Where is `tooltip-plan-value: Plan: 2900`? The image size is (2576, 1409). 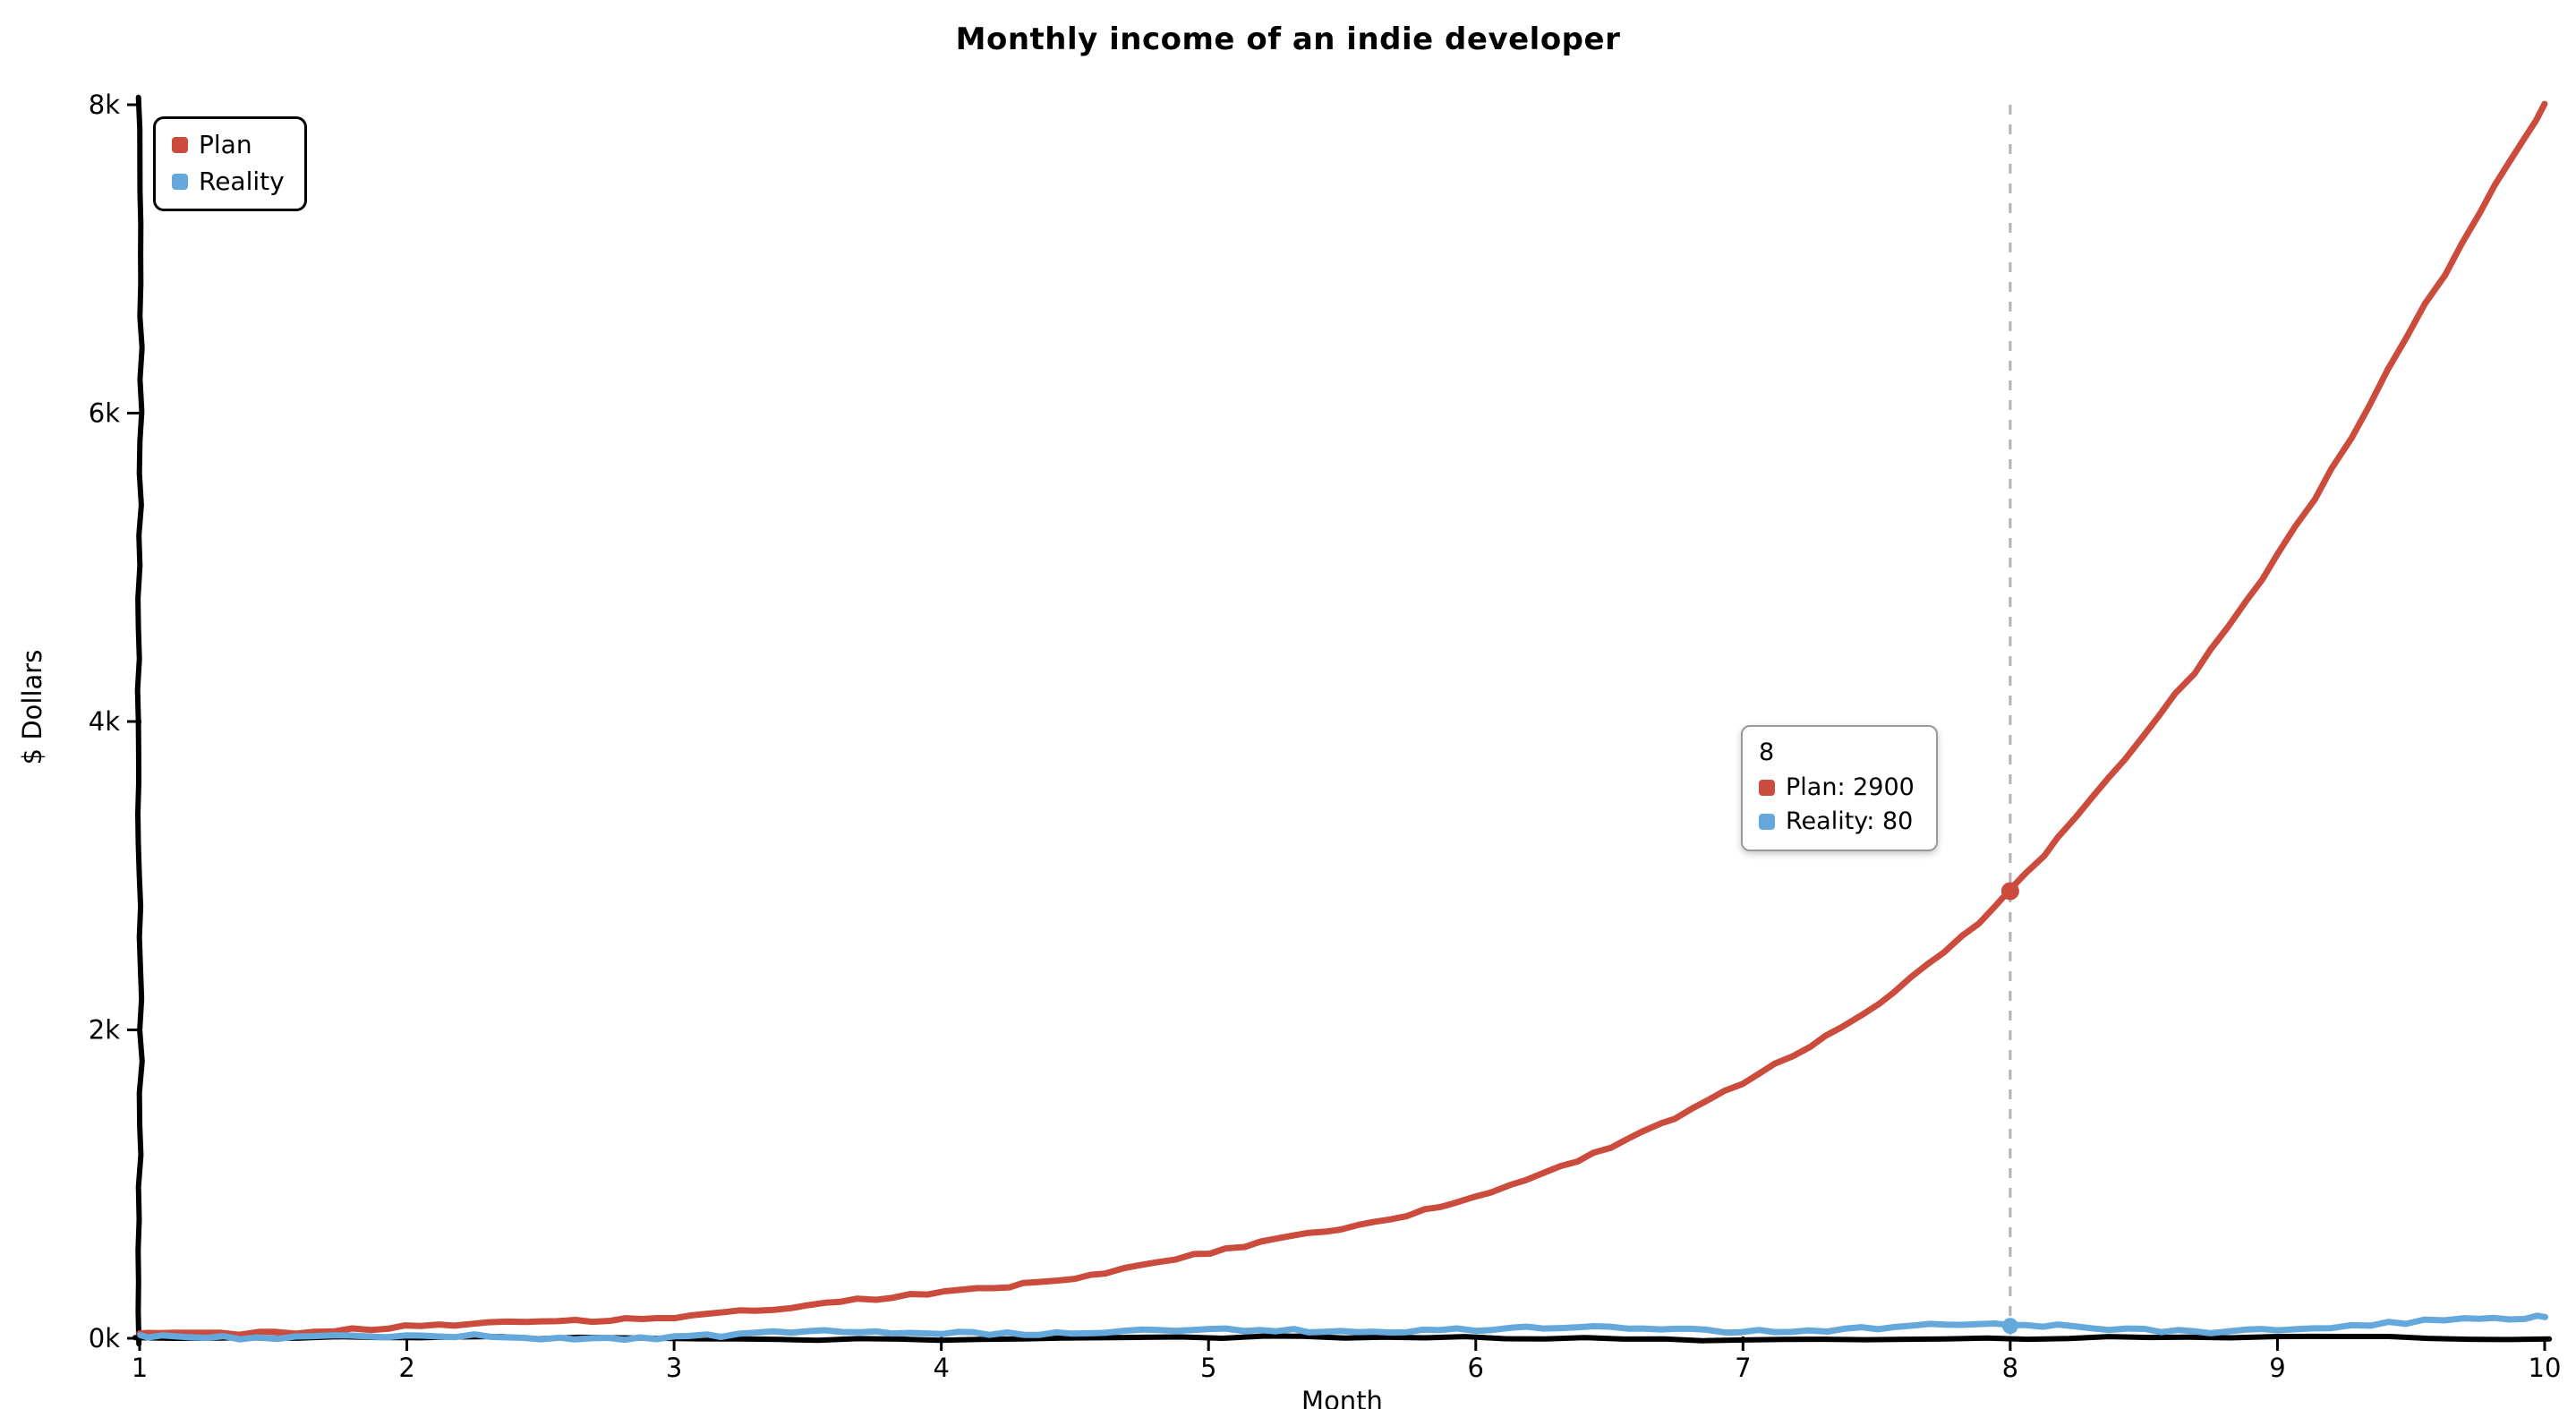
tooltip-plan-value: Plan: 2900 is located at coordinates (1850, 787).